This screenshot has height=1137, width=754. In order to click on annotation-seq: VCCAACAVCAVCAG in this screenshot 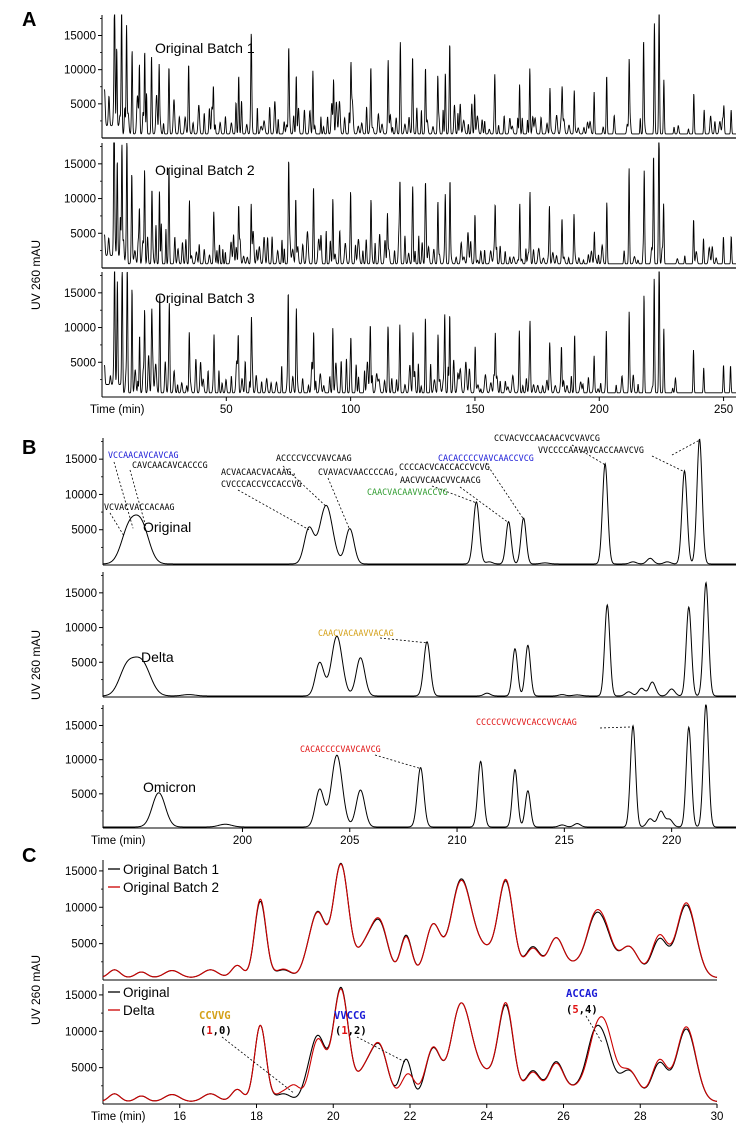, I will do `click(143, 455)`.